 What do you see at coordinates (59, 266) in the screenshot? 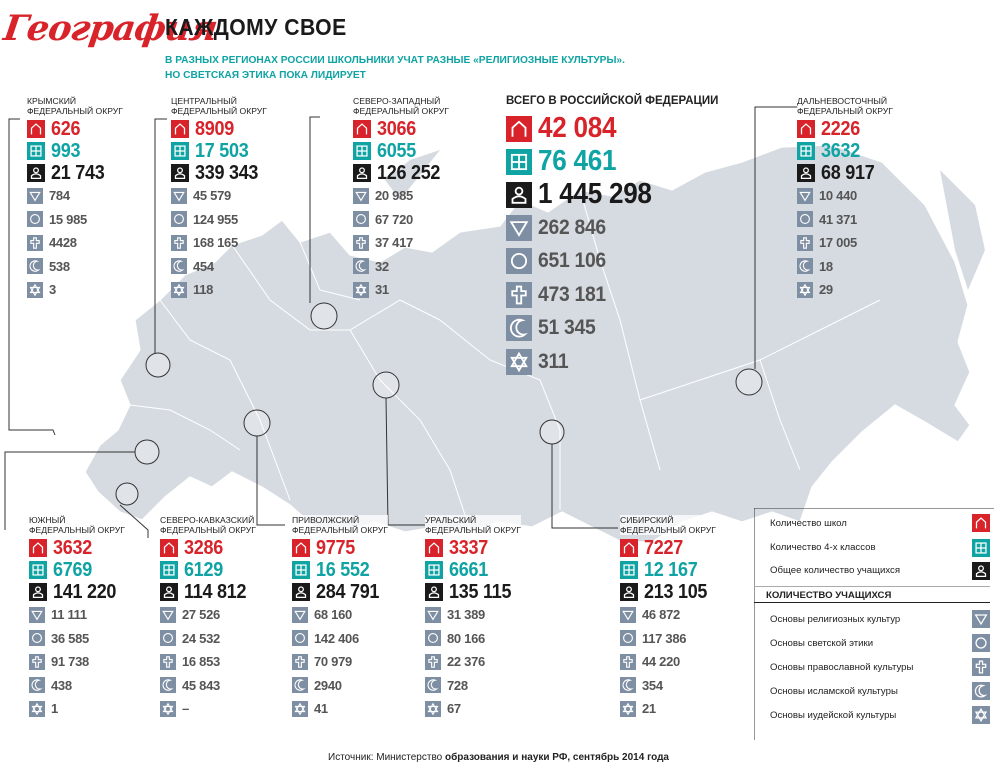
I see `stat-value: 538` at bounding box center [59, 266].